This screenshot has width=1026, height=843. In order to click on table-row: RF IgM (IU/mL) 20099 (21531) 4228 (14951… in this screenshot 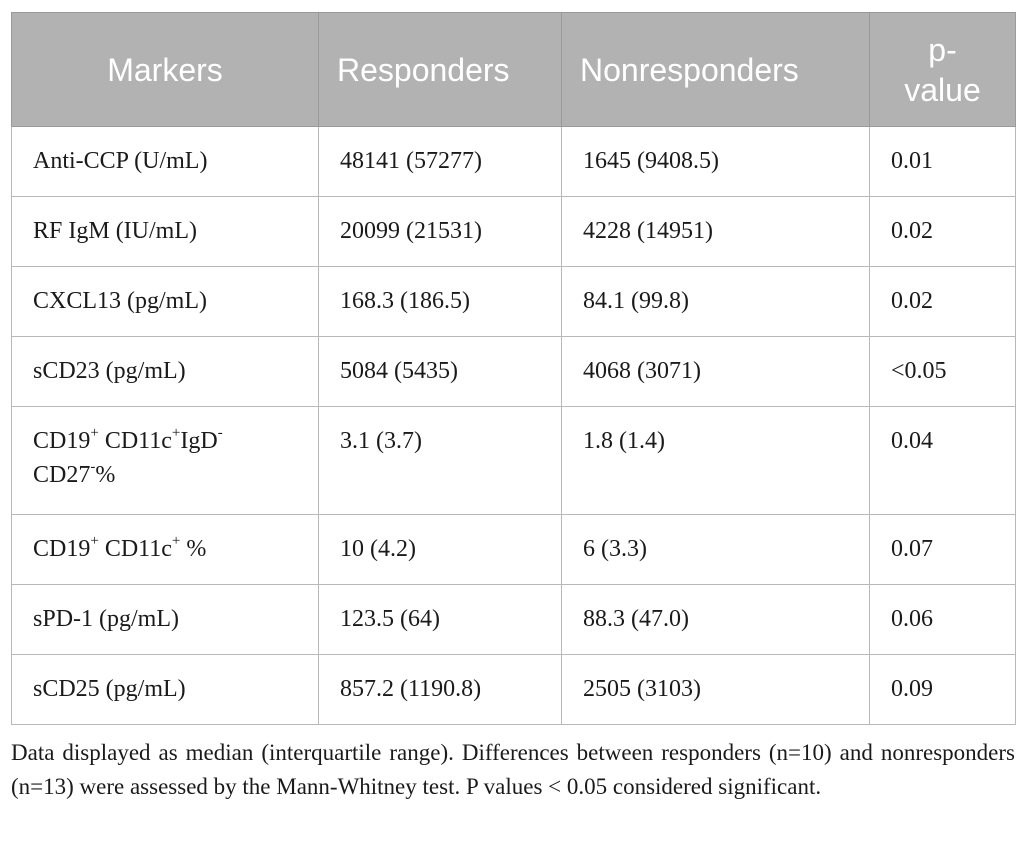, I will do `click(513, 231)`.